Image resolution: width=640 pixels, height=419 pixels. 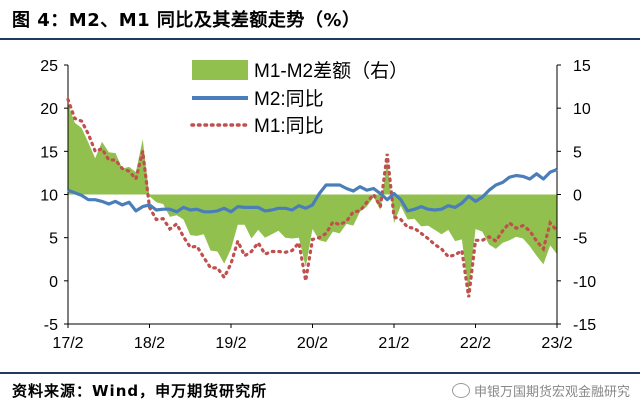 I want to click on chart-title: 图 4：M2、M1 同比及其差额走势（%）, so click(x=186, y=20).